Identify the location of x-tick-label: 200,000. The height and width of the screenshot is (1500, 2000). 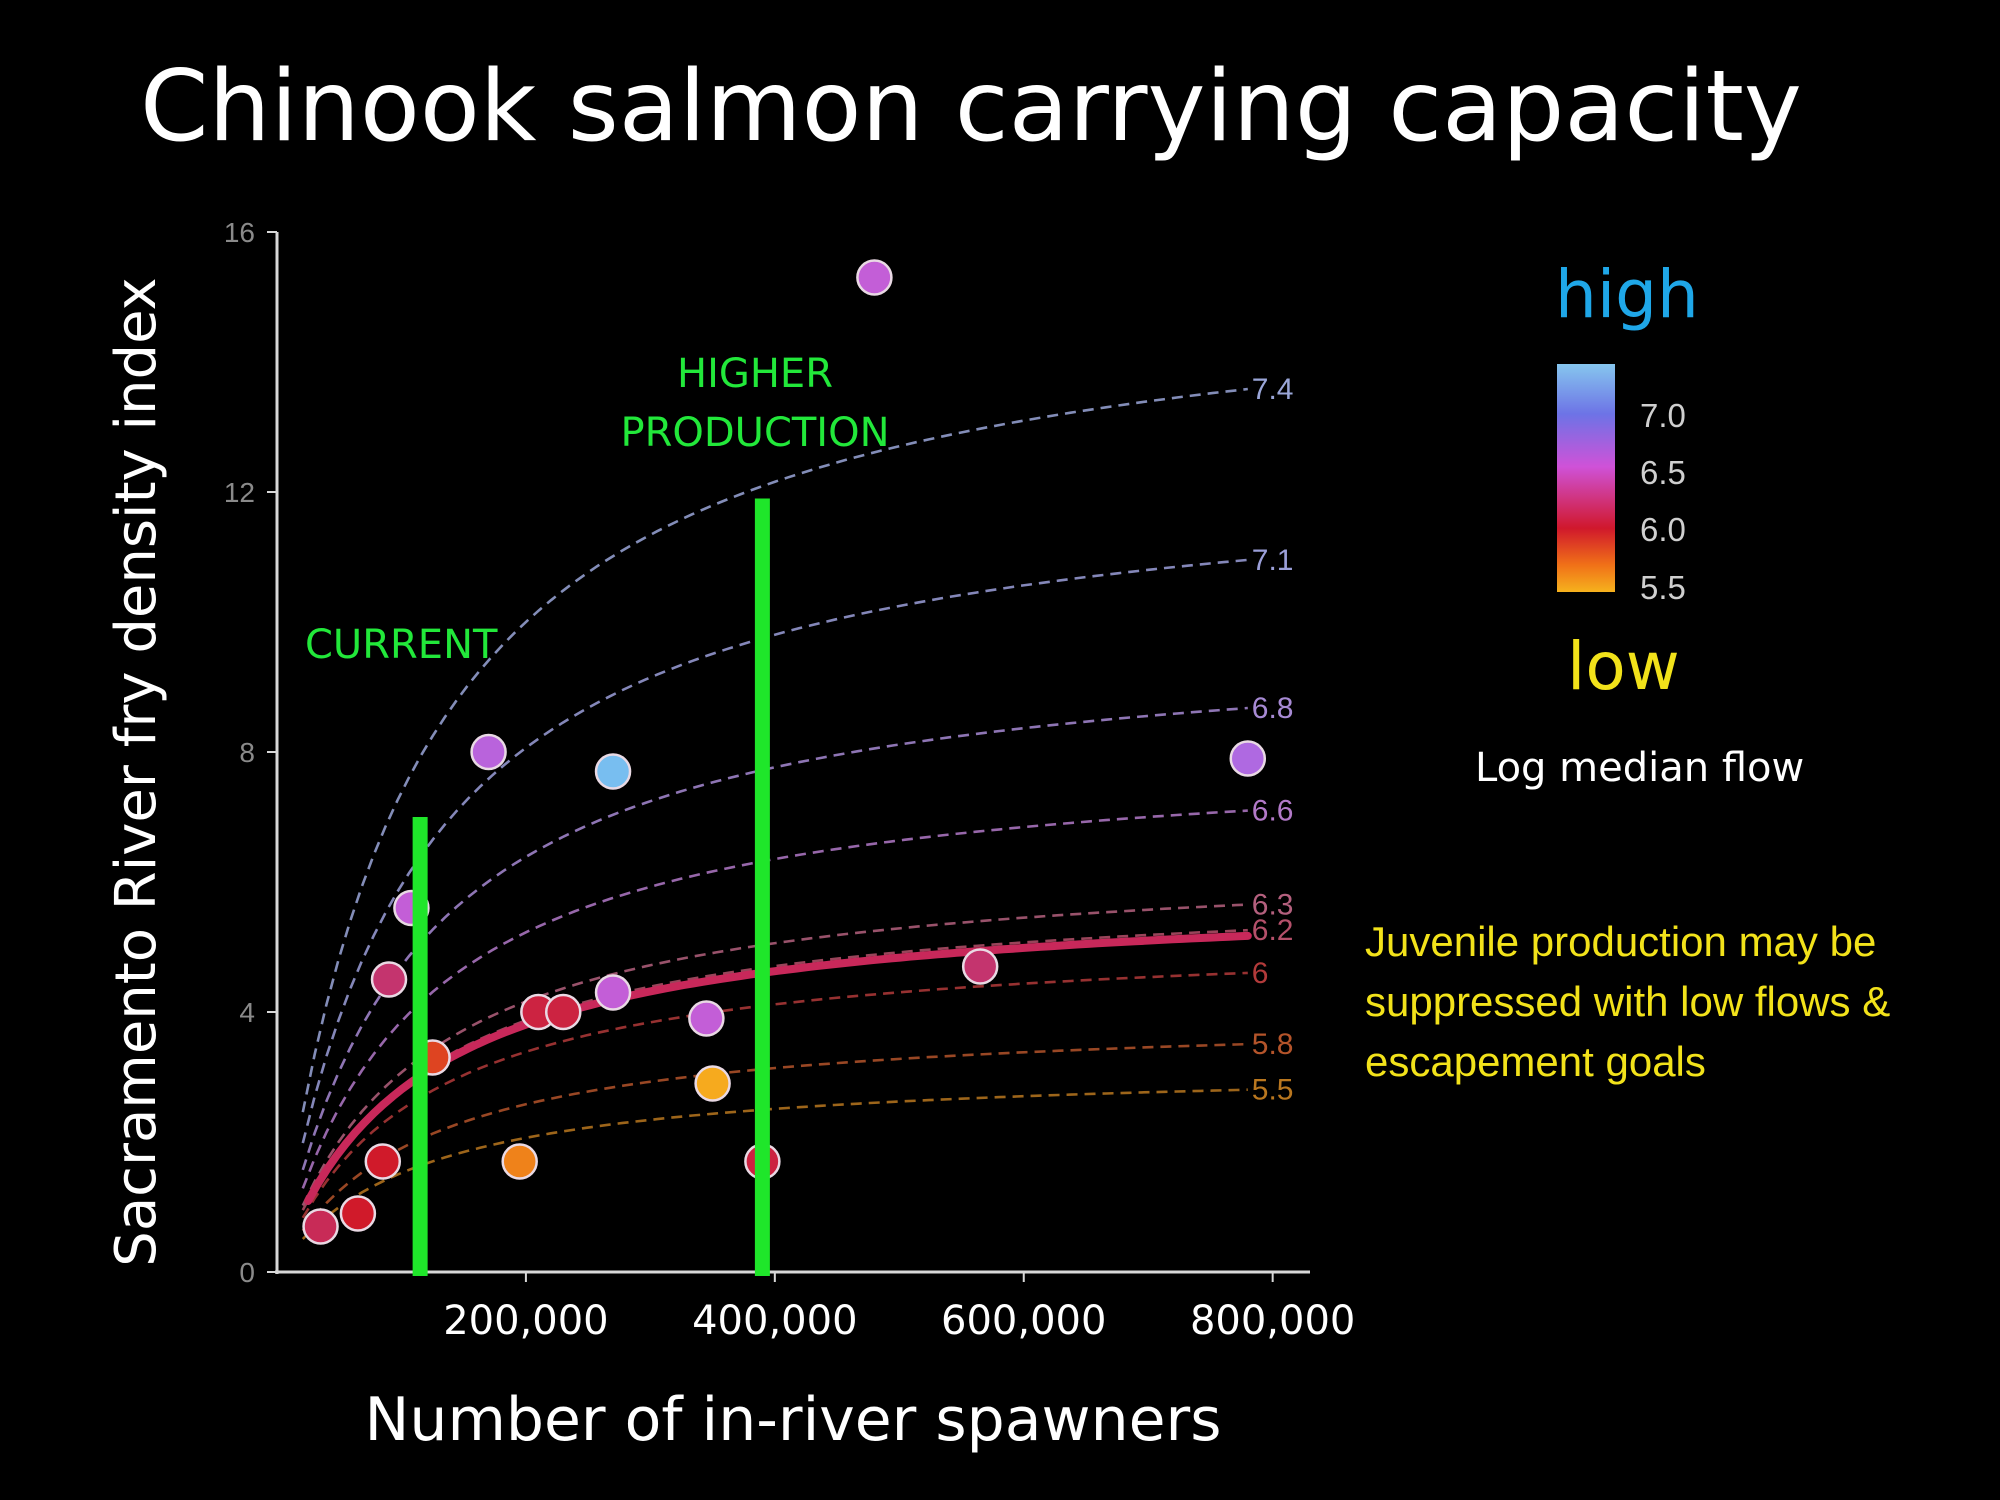
(525, 1321).